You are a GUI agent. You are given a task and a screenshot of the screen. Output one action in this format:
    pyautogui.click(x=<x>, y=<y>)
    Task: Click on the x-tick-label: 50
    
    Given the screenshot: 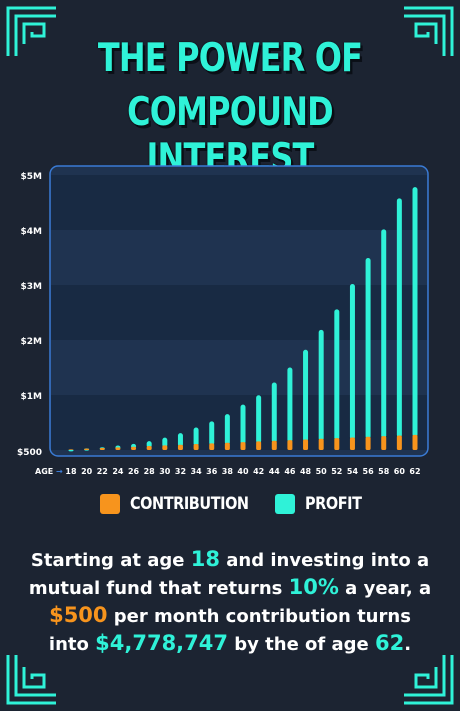 What is the action you would take?
    pyautogui.click(x=322, y=471)
    